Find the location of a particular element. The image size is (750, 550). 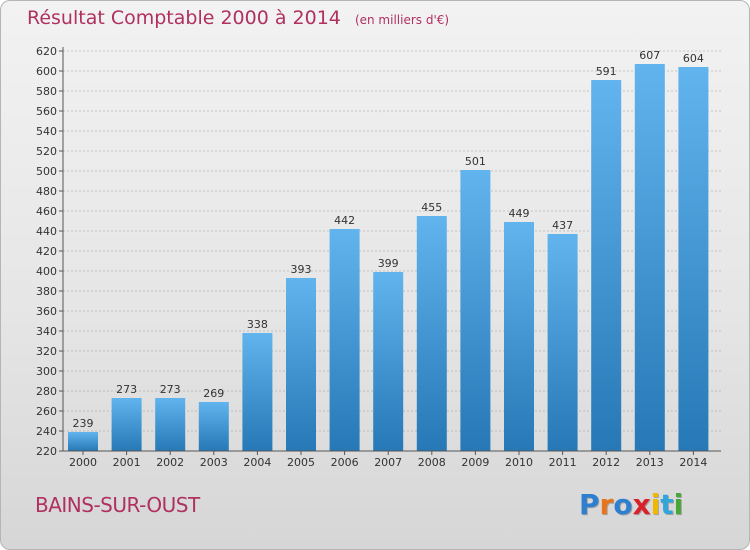

x-tick-label: 2004 is located at coordinates (257, 462).